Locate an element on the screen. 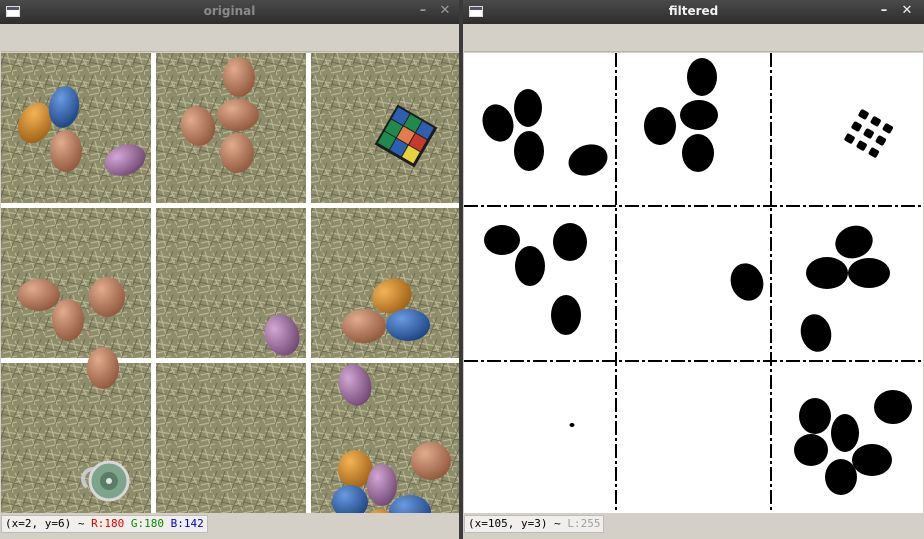 The image size is (924, 539). combination-lock is located at coordinates (105, 481).